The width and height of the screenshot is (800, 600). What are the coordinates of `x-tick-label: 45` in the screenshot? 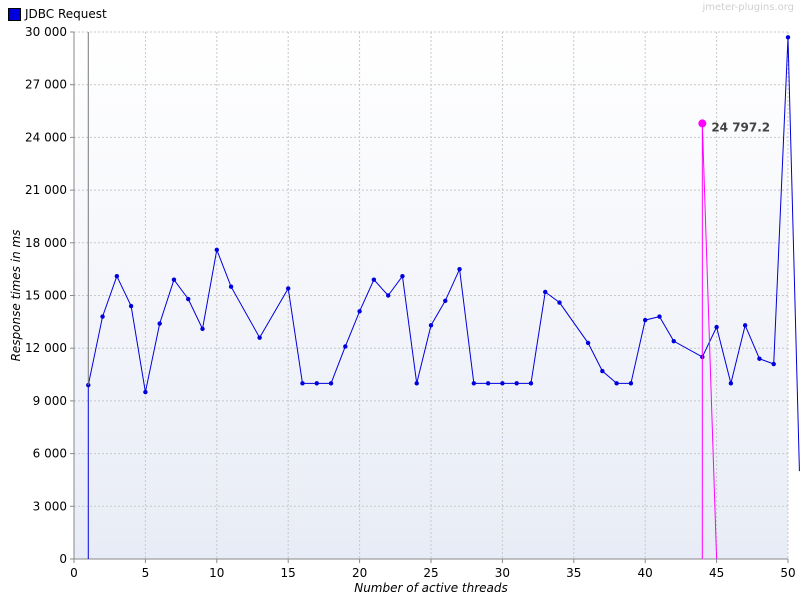 It's located at (716, 573).